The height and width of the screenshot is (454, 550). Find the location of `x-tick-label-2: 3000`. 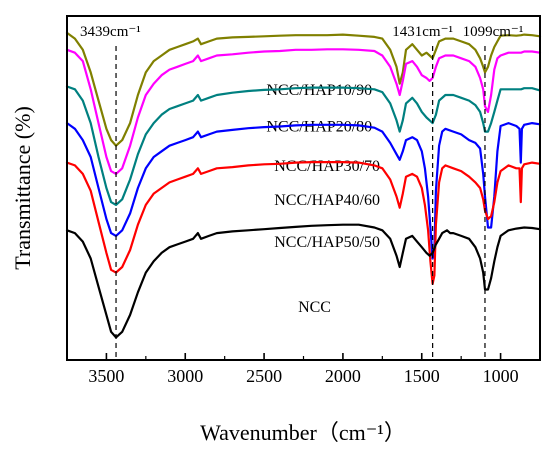

x-tick-label-2: 3000 is located at coordinates (185, 376).